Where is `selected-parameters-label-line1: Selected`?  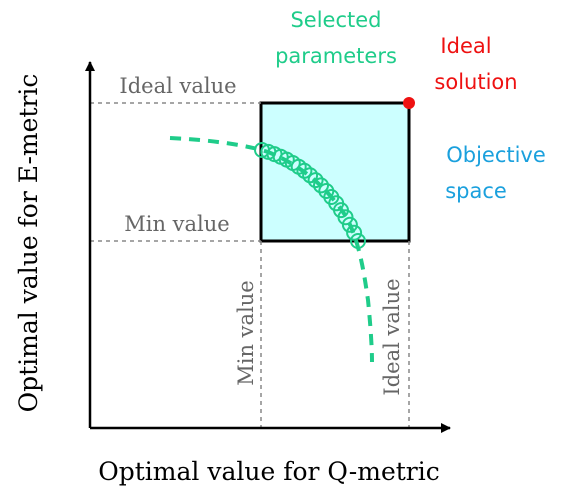 selected-parameters-label-line1: Selected is located at coordinates (335, 20).